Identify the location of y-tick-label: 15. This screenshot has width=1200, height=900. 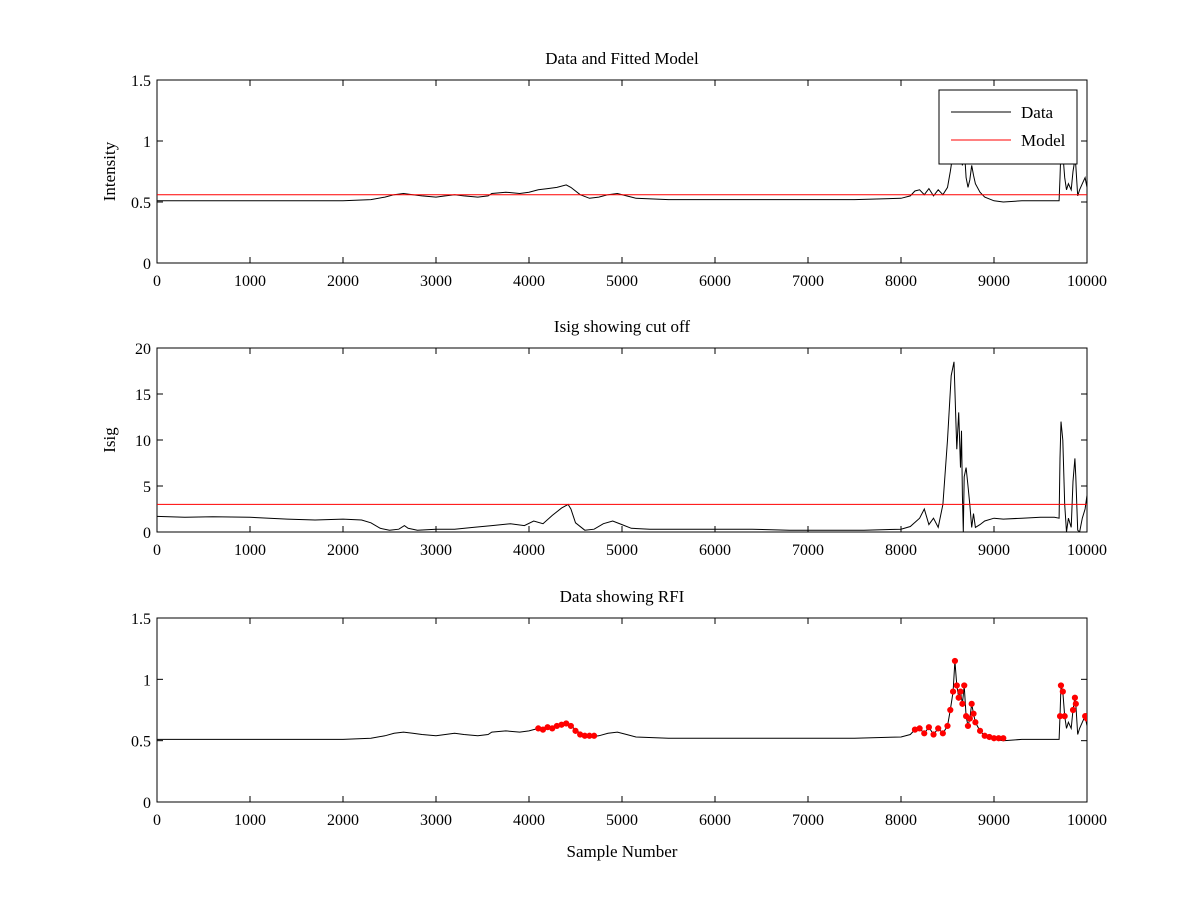
(143, 395).